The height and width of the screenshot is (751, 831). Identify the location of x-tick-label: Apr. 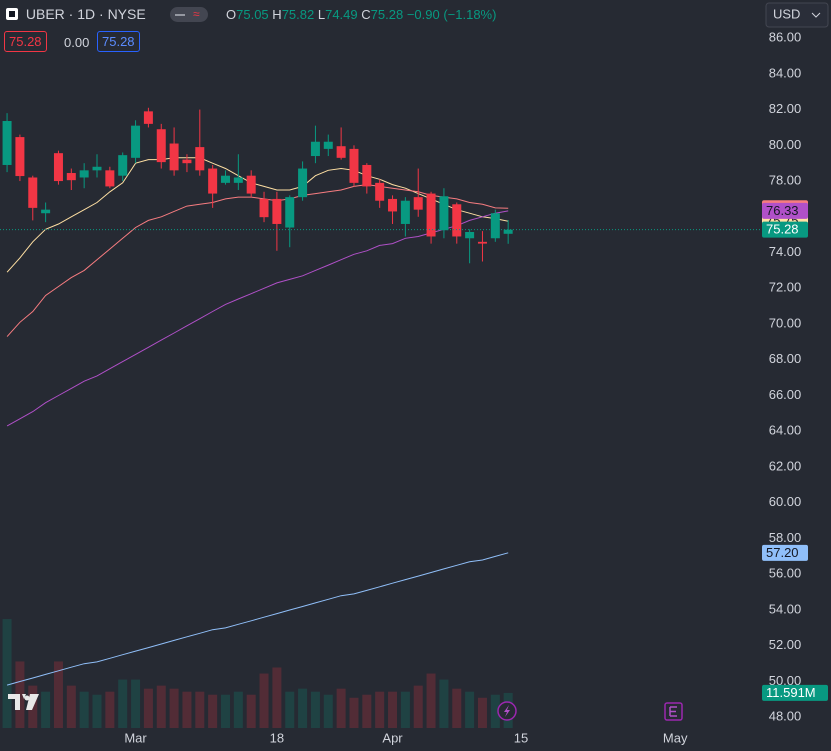
(392, 737).